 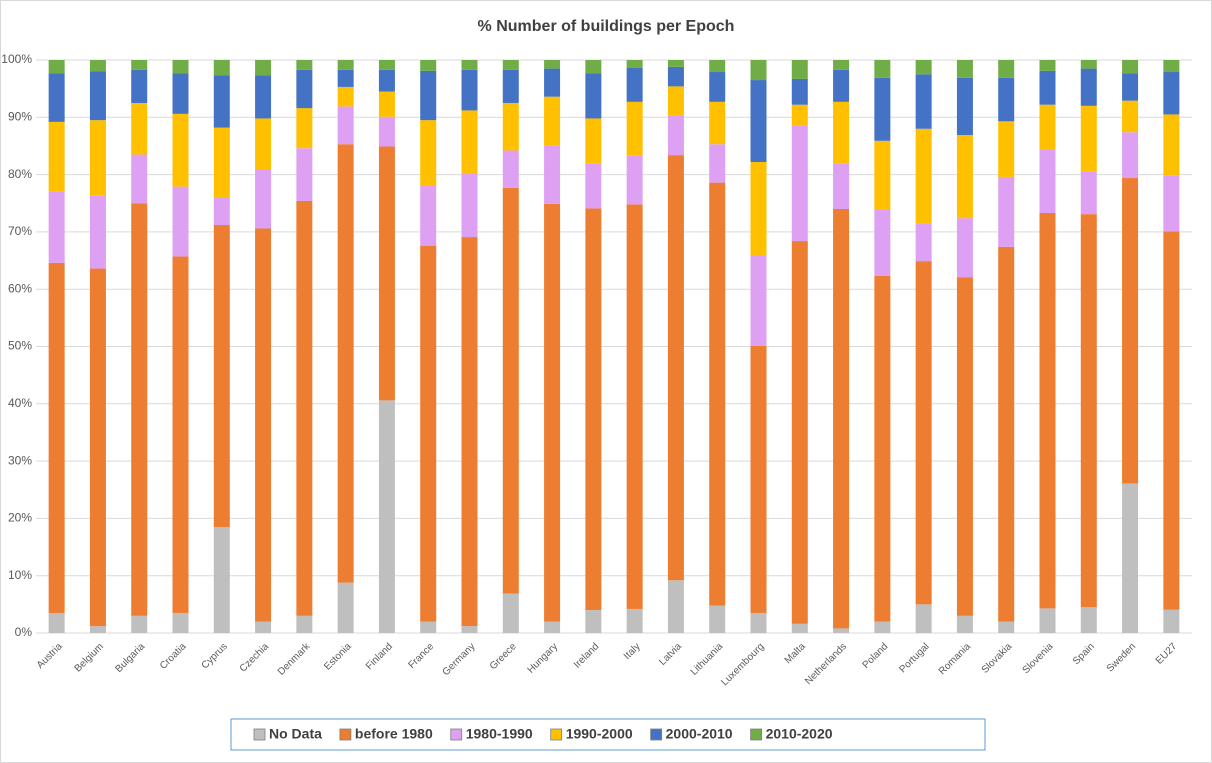 What do you see at coordinates (20, 403) in the screenshot?
I see `y-tick-label: 40%` at bounding box center [20, 403].